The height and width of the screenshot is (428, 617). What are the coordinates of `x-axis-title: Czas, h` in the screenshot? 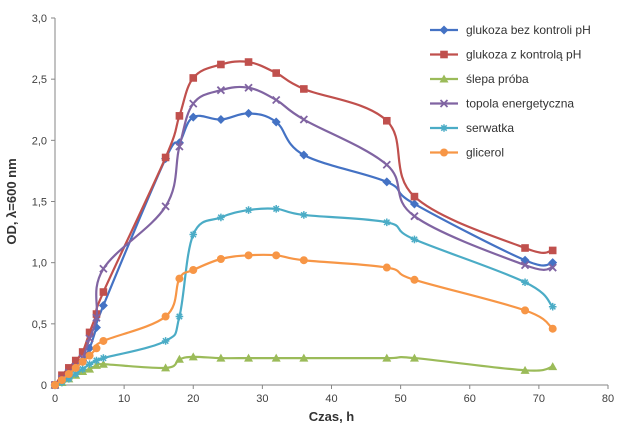 It's located at (332, 416).